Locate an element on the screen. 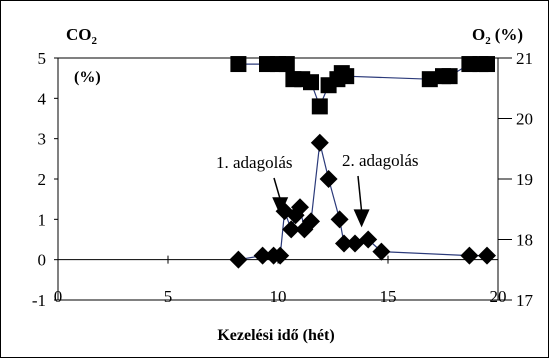 The height and width of the screenshot is (358, 549). y-right-tick-label: 18 is located at coordinates (524, 240).